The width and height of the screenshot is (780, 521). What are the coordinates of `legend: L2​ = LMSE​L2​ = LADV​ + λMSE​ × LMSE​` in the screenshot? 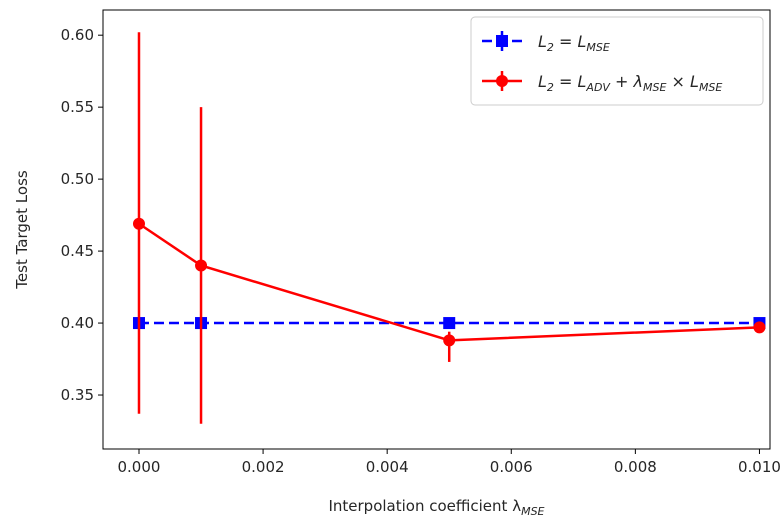 It's located at (617, 61).